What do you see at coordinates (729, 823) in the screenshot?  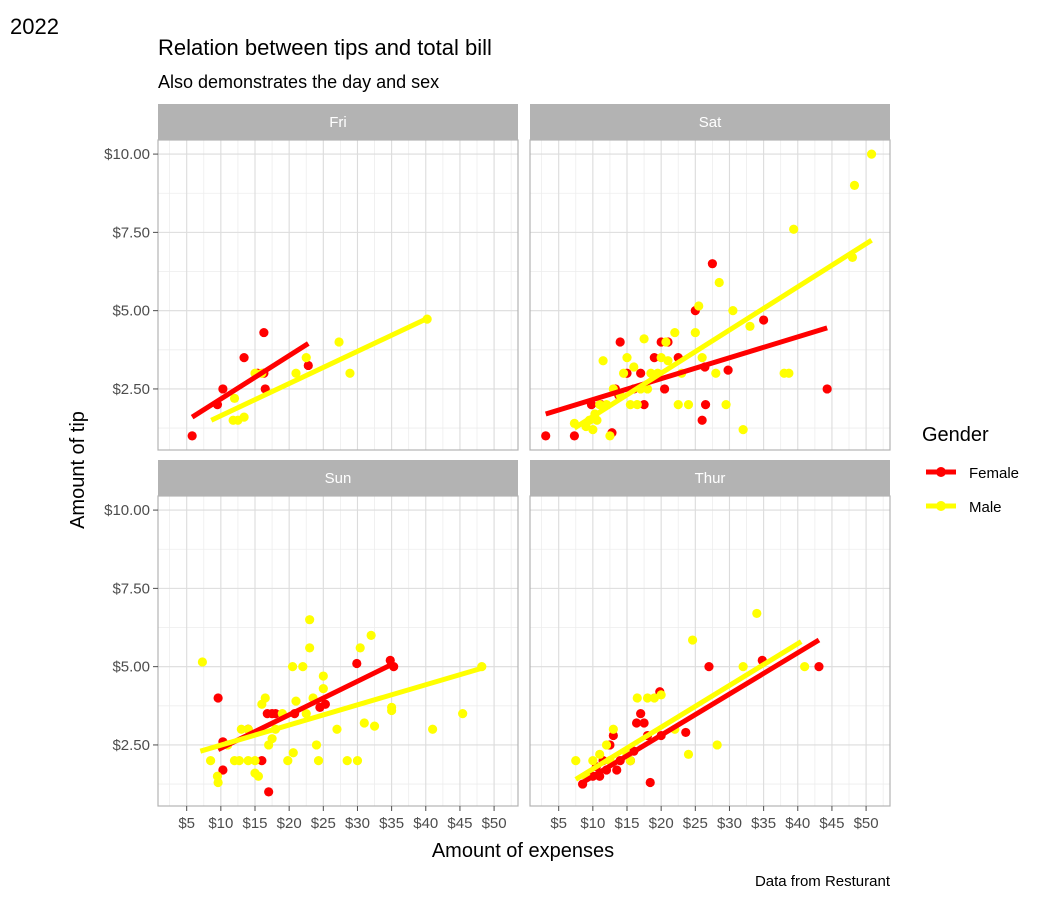 I see `x-tick-label: $30` at bounding box center [729, 823].